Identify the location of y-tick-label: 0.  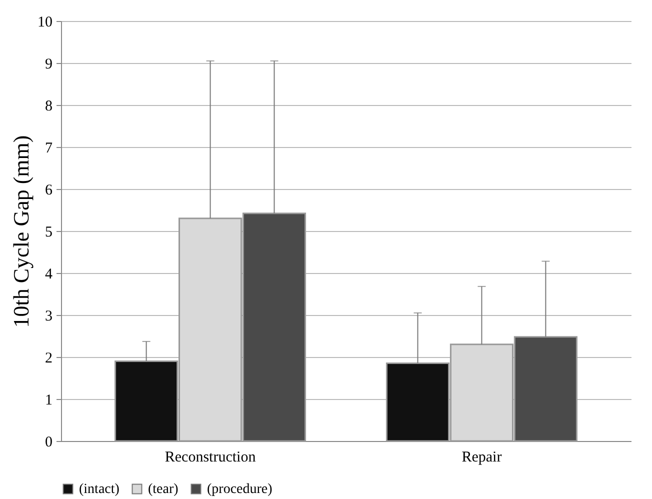
(48, 442).